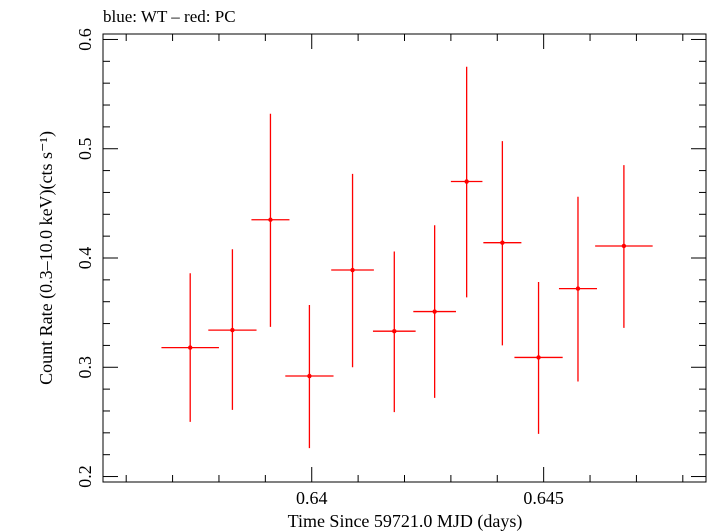 The width and height of the screenshot is (709, 532). I want to click on x-tick-label: 0.645, so click(543, 498).